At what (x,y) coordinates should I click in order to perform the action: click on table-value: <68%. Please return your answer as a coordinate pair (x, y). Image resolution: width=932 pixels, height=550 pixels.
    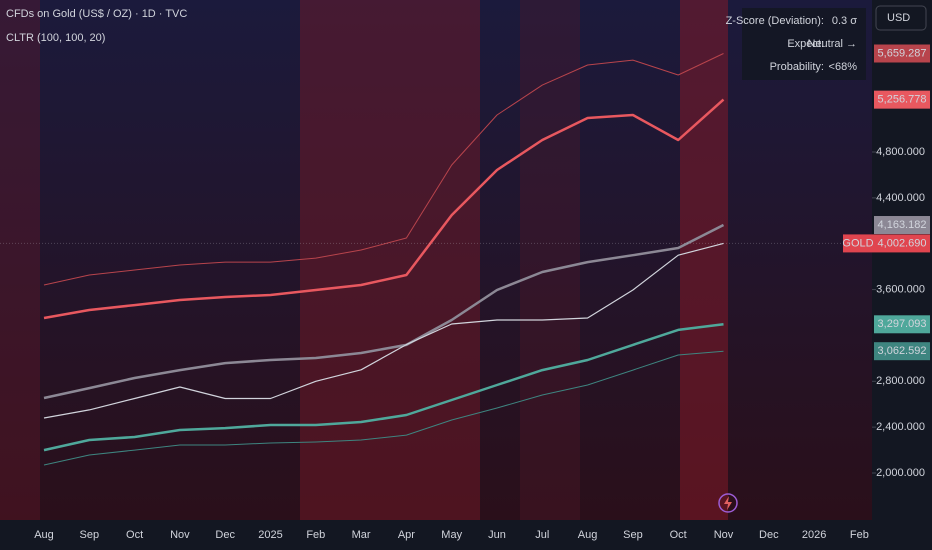
    Looking at the image, I should click on (843, 67).